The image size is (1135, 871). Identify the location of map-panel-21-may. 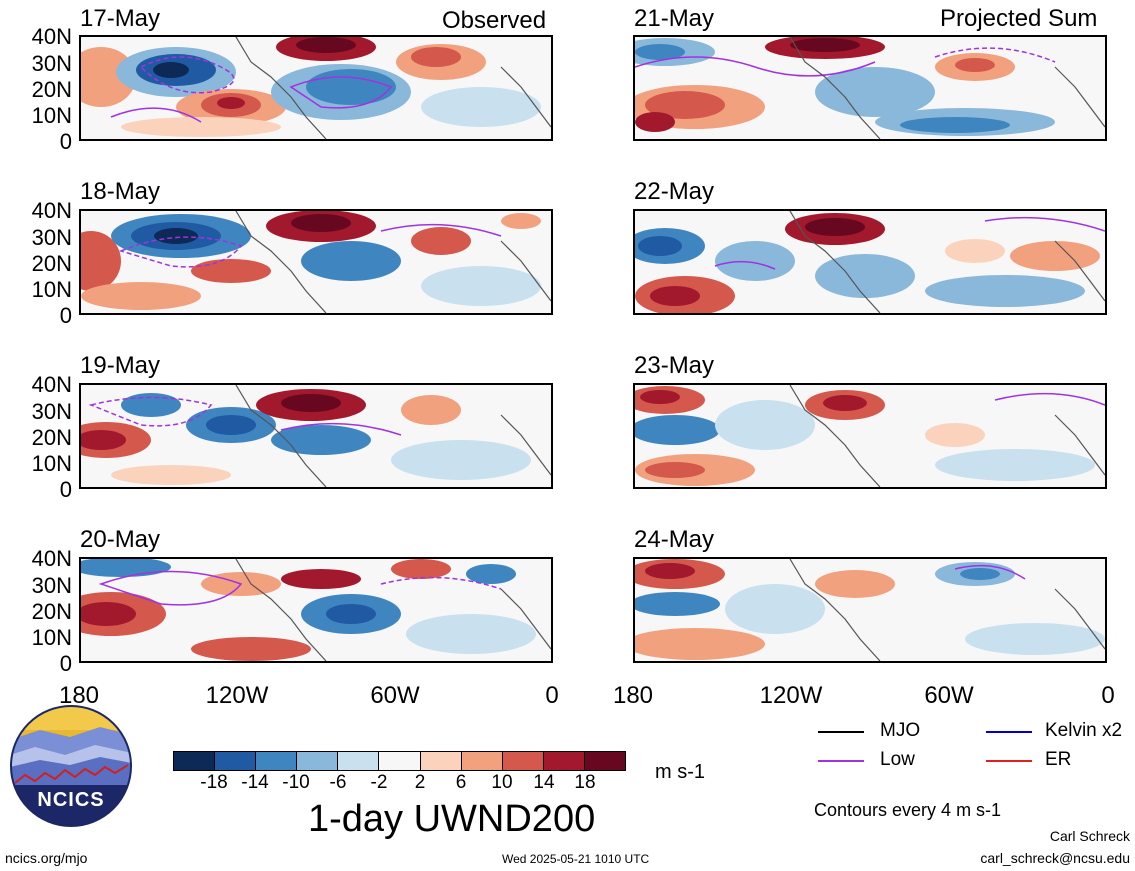
(870, 88).